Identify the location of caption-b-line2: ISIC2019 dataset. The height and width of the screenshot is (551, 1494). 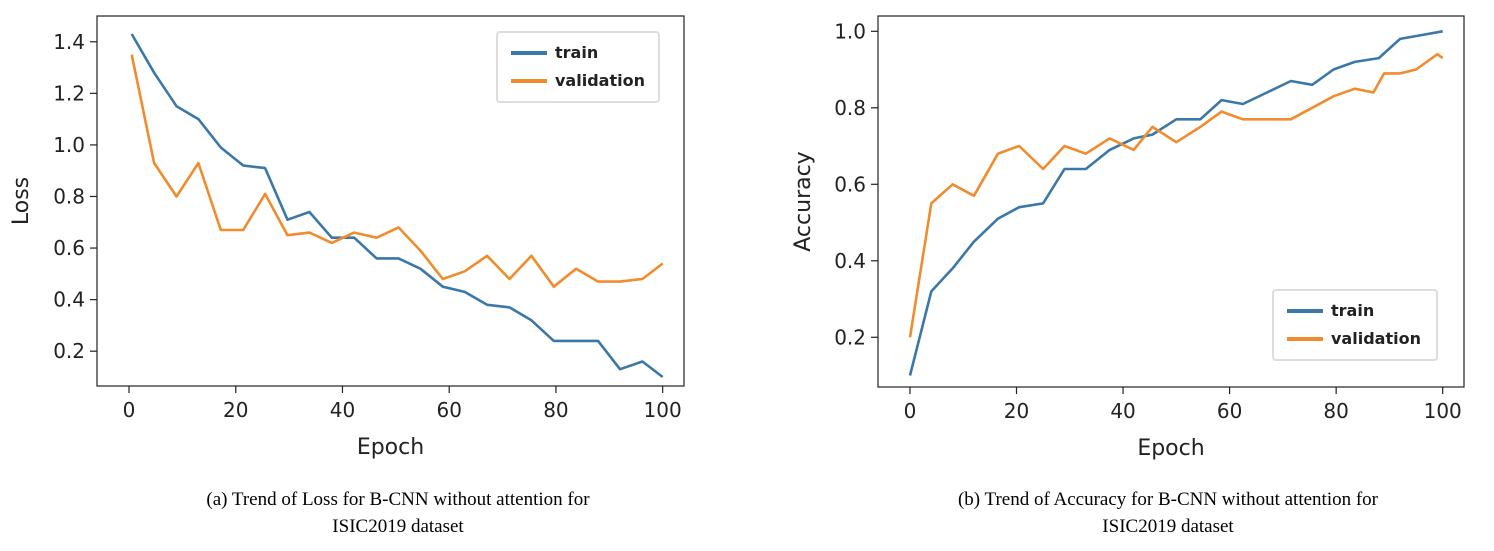
(1168, 526).